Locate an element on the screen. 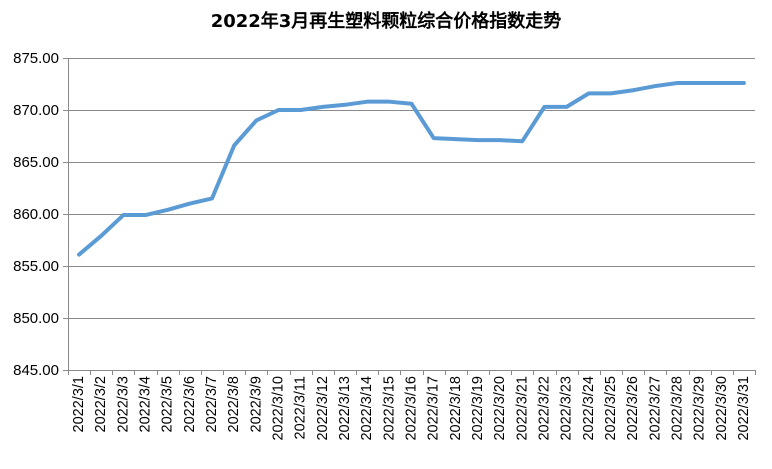 This screenshot has height=469, width=772. x-tick-label: 2022/3/17 is located at coordinates (434, 408).